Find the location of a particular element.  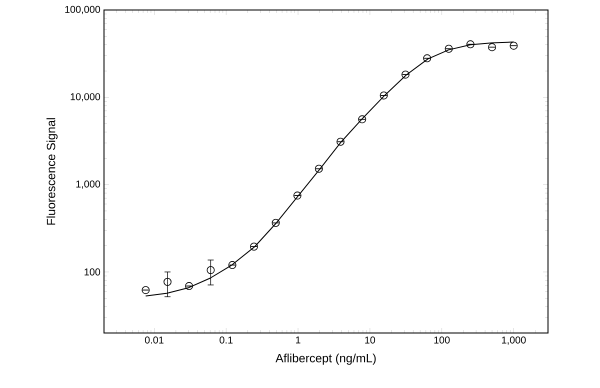

x-tick-label: 0.1 is located at coordinates (226, 340).